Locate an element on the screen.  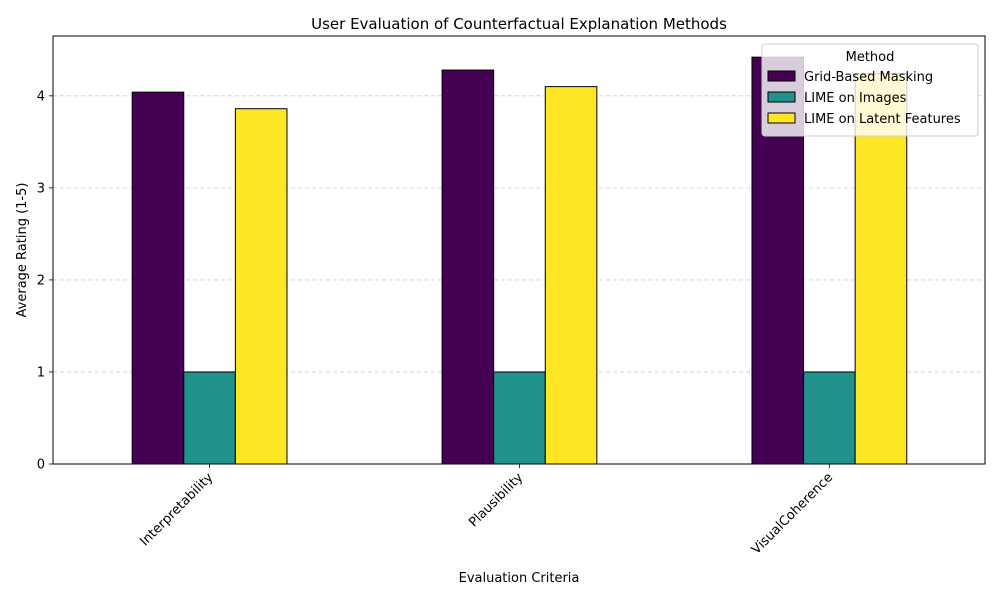
legend-box is located at coordinates (870, 90).